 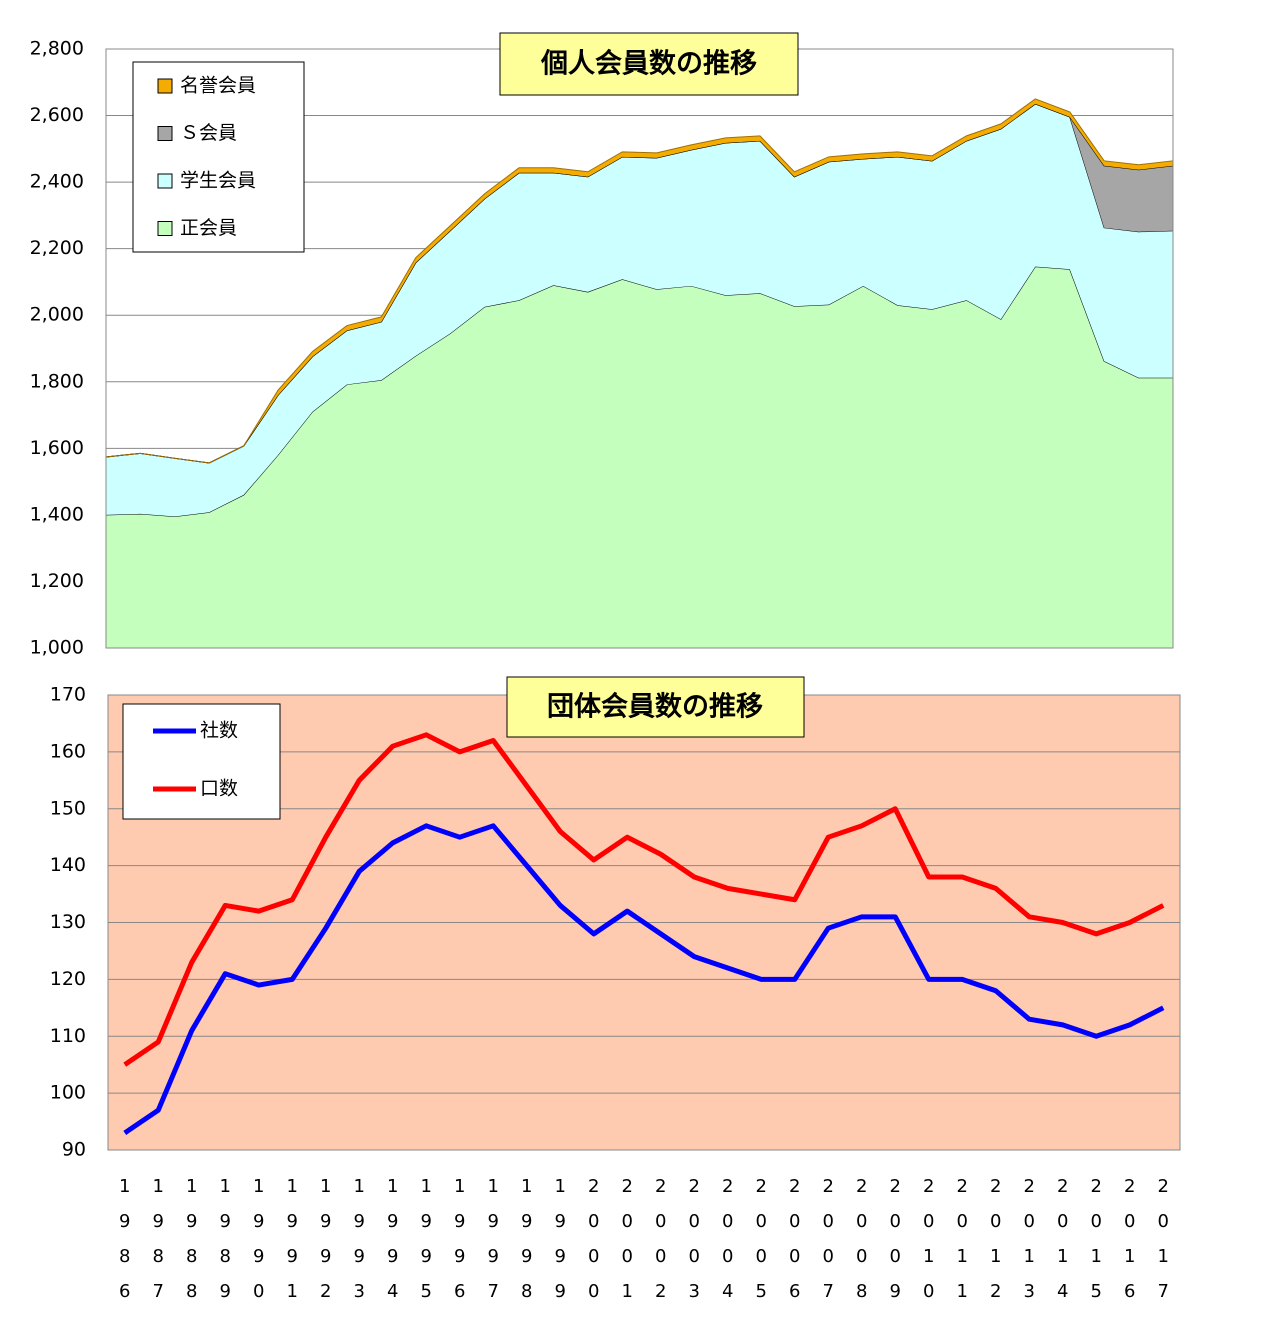 What do you see at coordinates (861, 1246) in the screenshot?
I see `x-tick-label: 2008` at bounding box center [861, 1246].